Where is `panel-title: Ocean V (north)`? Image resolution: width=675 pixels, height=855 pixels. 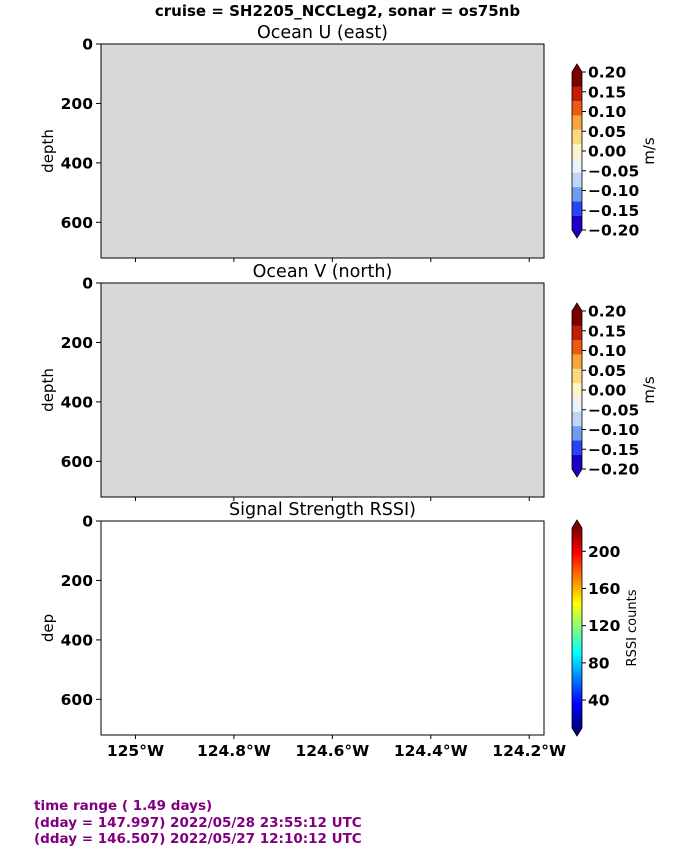 panel-title: Ocean V (north) is located at coordinates (323, 272).